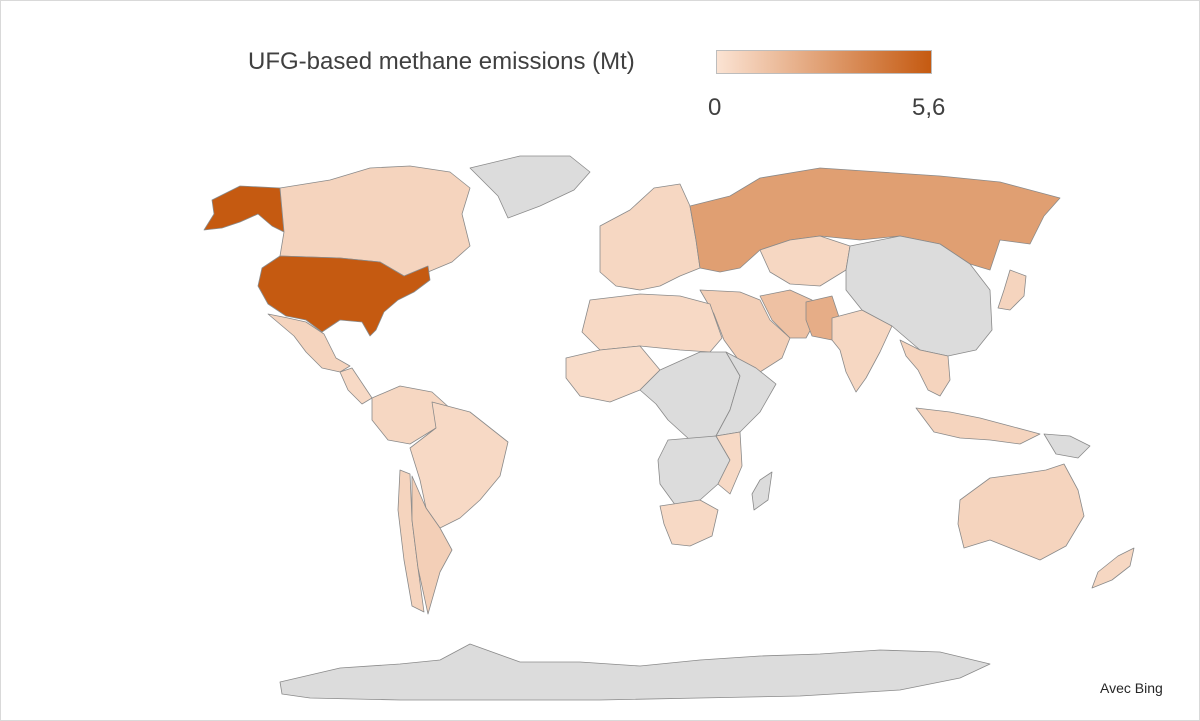 This screenshot has width=1200, height=721. What do you see at coordinates (925, 368) in the screenshot?
I see `region-southeast-asia` at bounding box center [925, 368].